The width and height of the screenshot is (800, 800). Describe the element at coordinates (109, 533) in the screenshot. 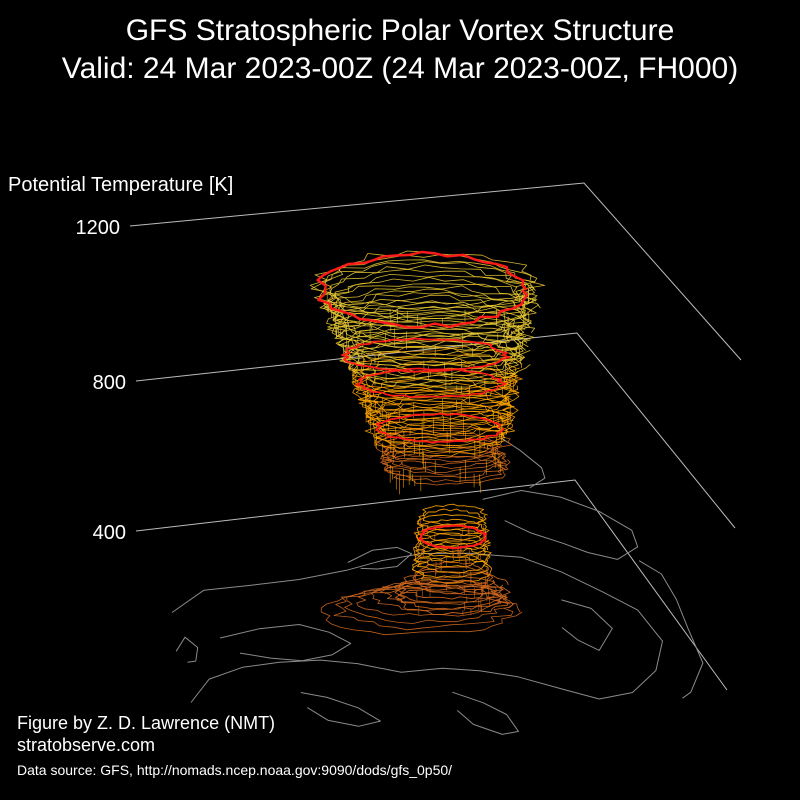

I see `z-tick-400: 400` at that location.